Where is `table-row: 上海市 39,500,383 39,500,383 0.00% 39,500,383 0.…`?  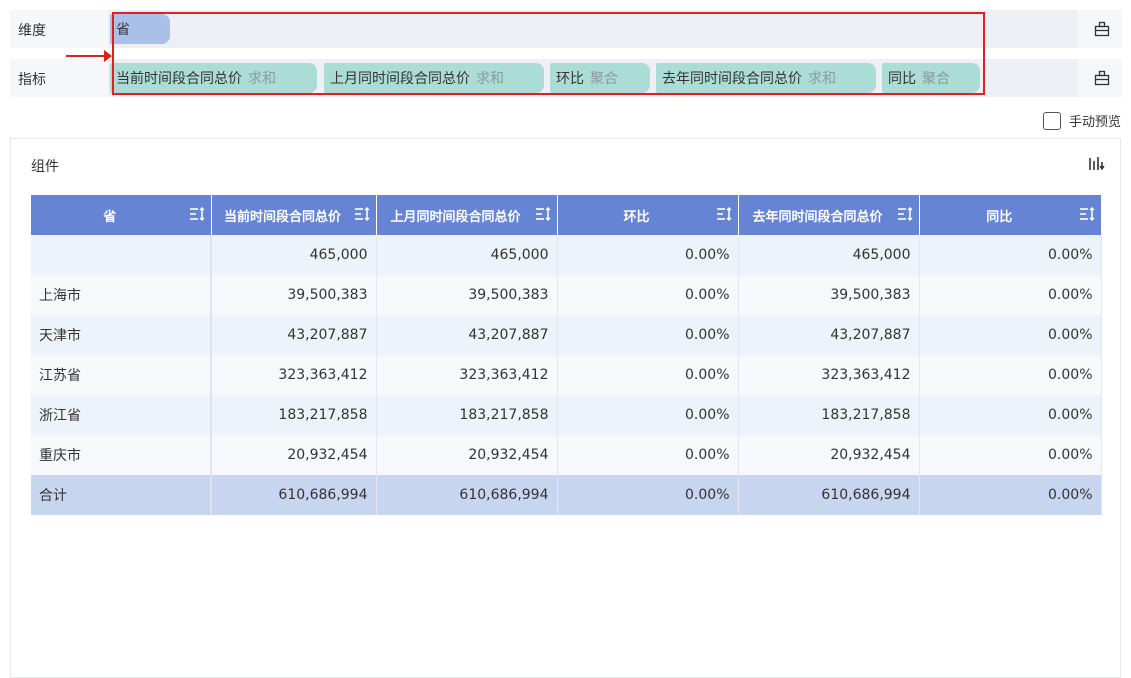
table-row: 上海市 39,500,383 39,500,383 0.00% 39,500,383 0.… is located at coordinates (566, 295).